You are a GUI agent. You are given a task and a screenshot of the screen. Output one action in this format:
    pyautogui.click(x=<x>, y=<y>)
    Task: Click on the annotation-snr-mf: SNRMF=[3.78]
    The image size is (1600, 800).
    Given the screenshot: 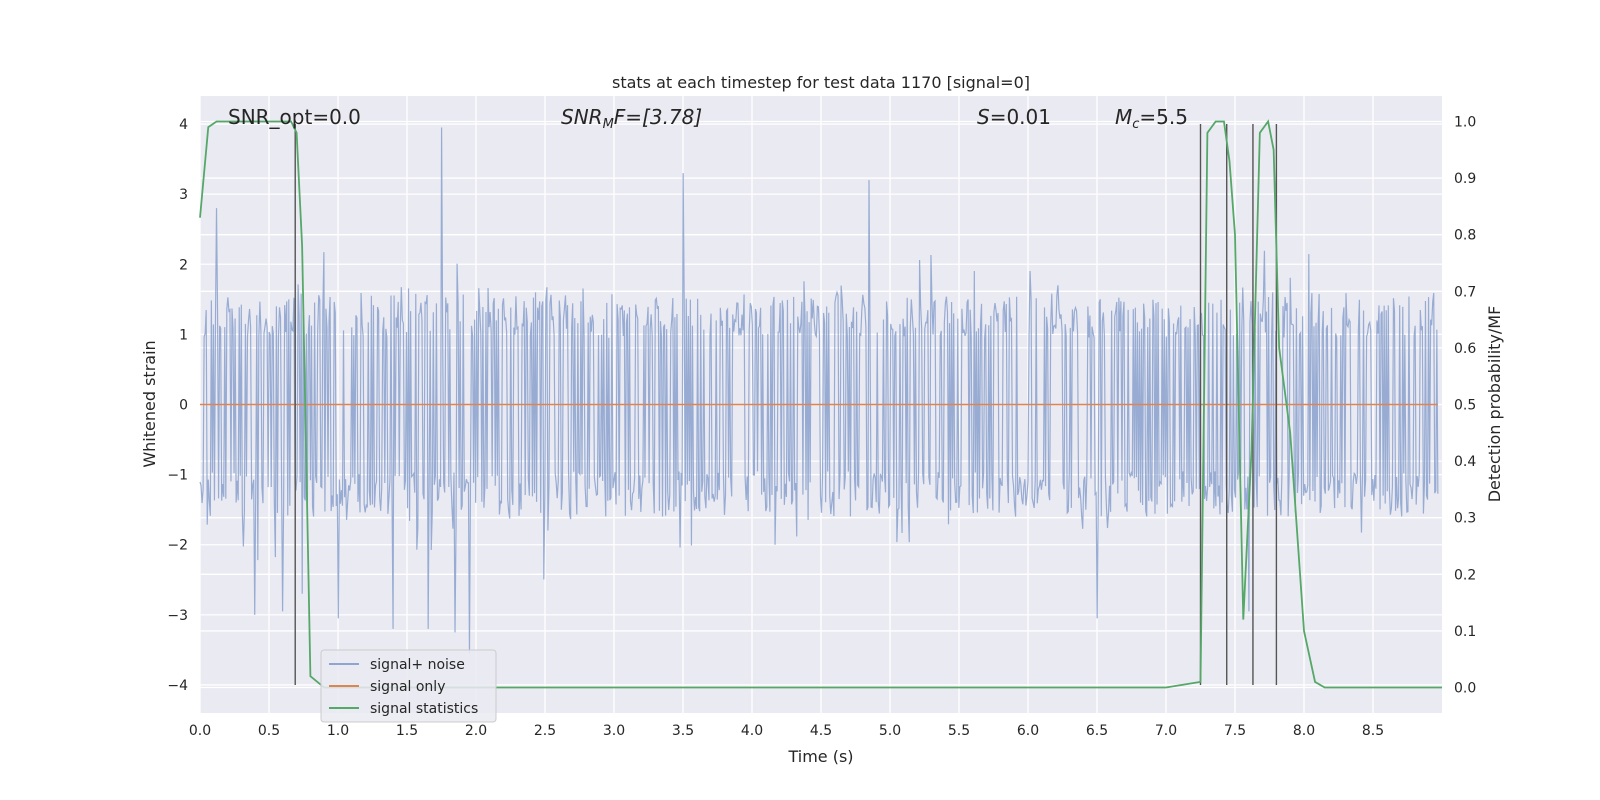 What is the action you would take?
    pyautogui.click(x=631, y=118)
    